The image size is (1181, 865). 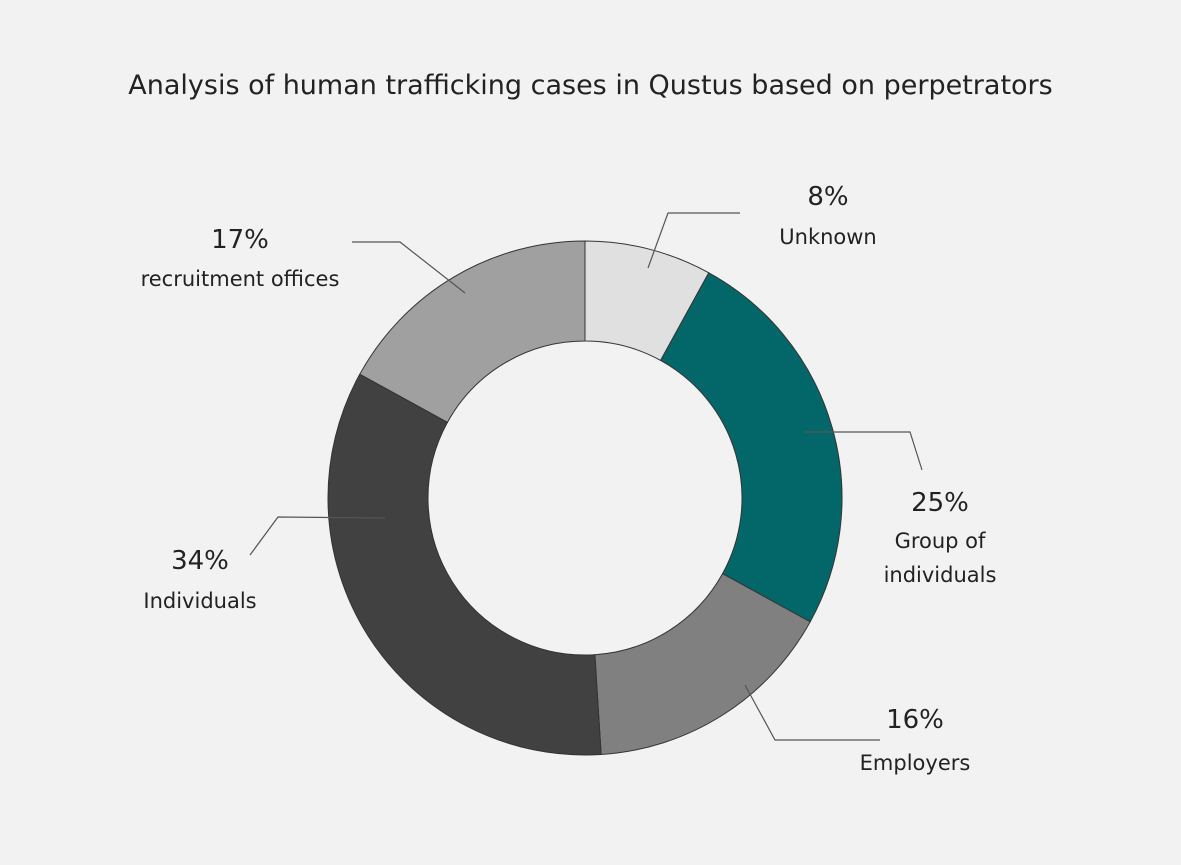 I want to click on category-label: Employers, so click(x=915, y=763).